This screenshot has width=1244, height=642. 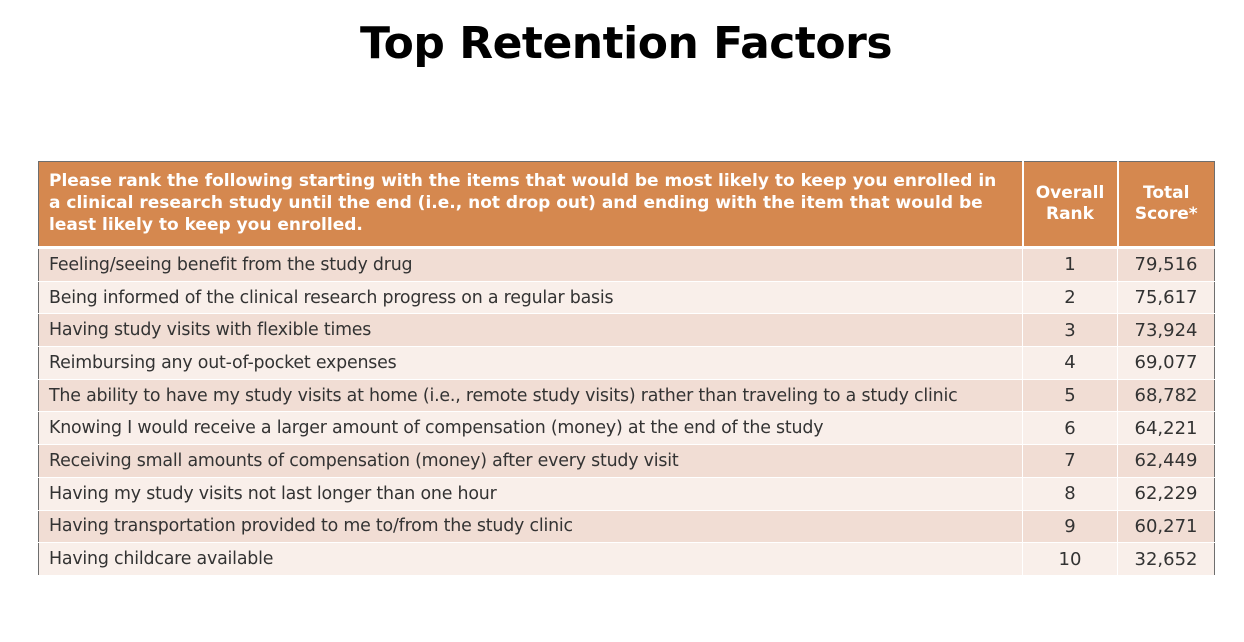 I want to click on header-overall-rank: Overall Rank, so click(x=1070, y=205).